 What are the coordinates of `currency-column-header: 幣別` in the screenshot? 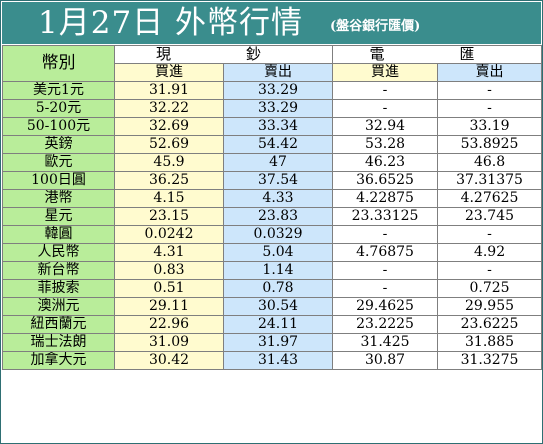 It's located at (58, 63).